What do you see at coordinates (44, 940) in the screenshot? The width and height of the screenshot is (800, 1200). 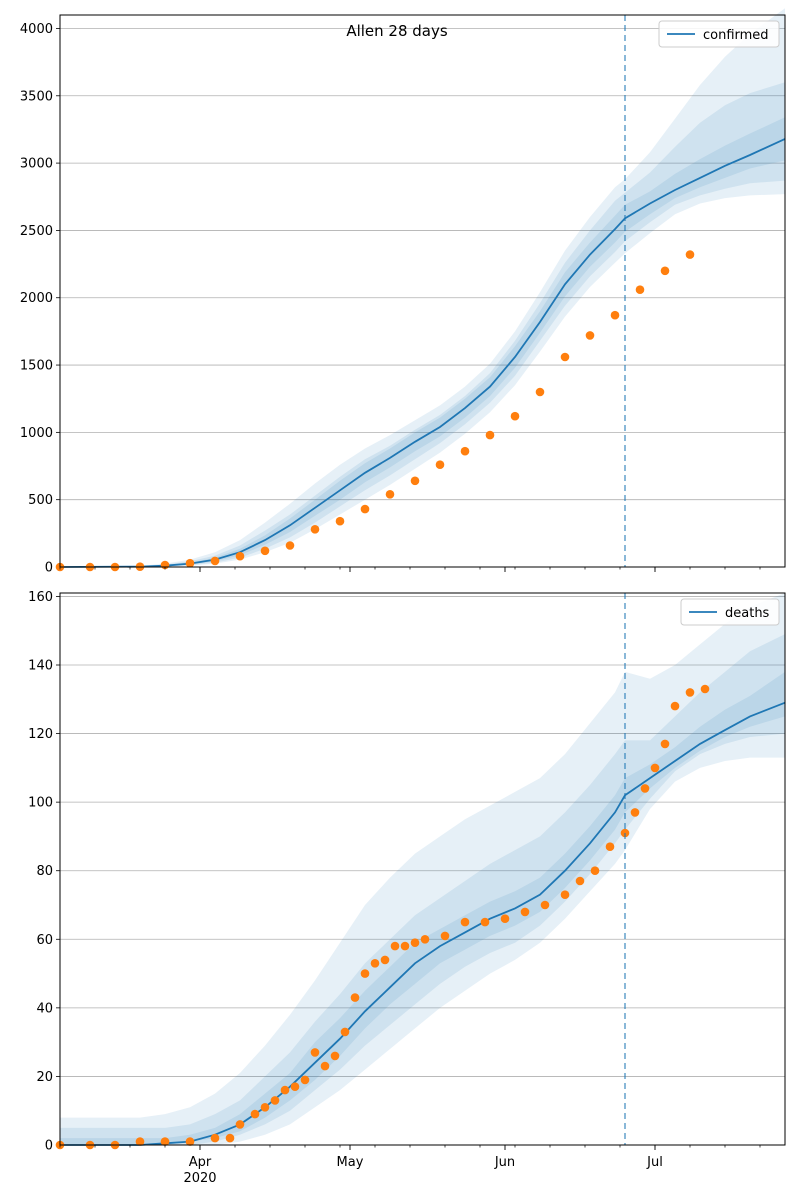 I see `y-tick-label: 60` at bounding box center [44, 940].